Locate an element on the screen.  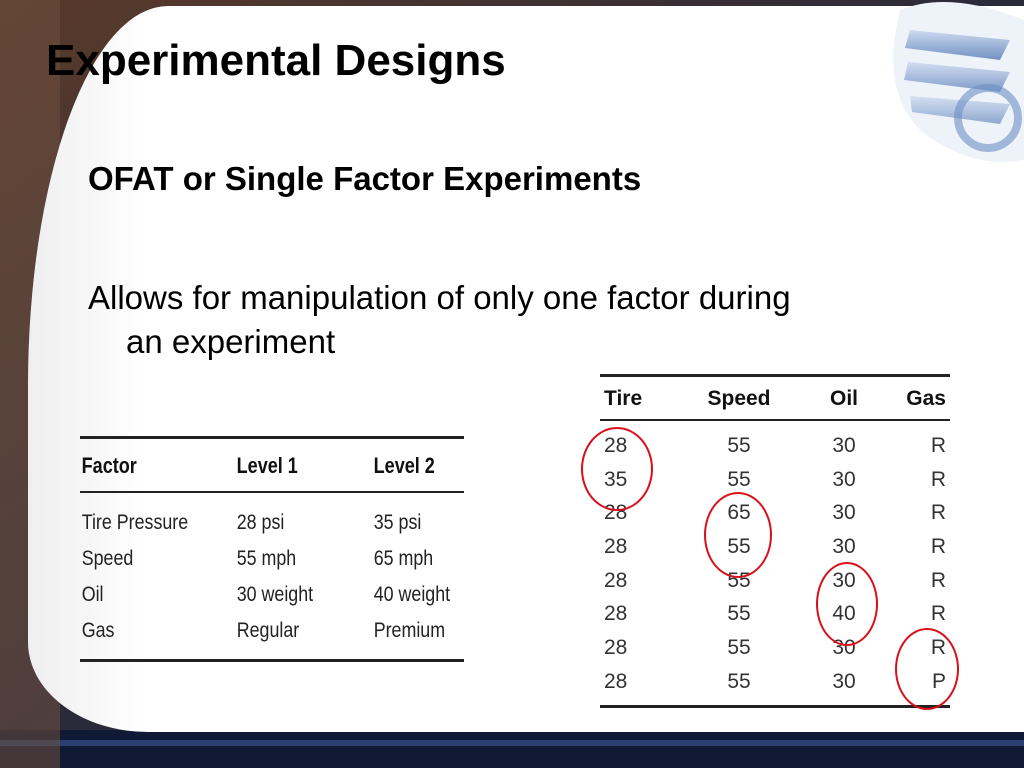
table-cell: Regular is located at coordinates (293, 637).